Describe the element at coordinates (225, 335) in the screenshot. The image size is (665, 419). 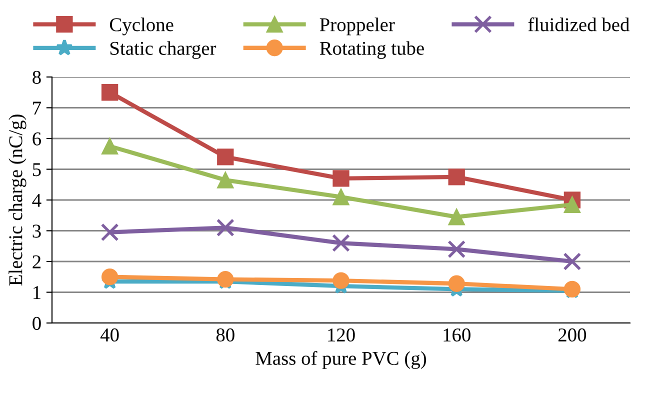
I see `x-tick-label: 80` at that location.